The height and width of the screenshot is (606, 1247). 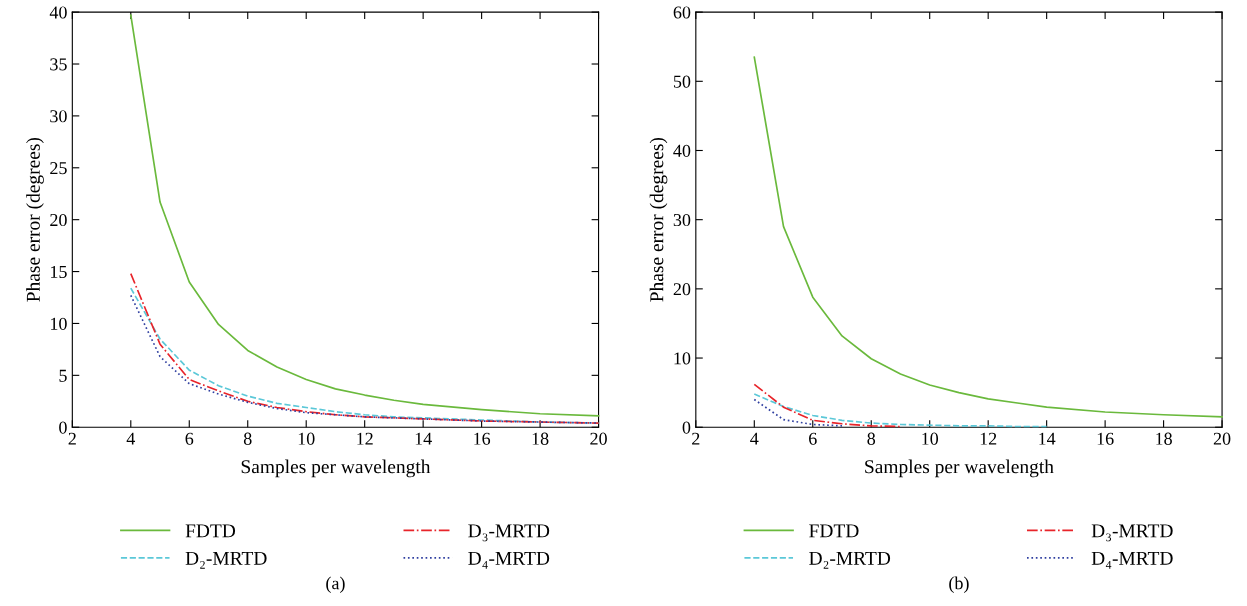 What do you see at coordinates (335, 584) in the screenshot?
I see `text: (a)` at bounding box center [335, 584].